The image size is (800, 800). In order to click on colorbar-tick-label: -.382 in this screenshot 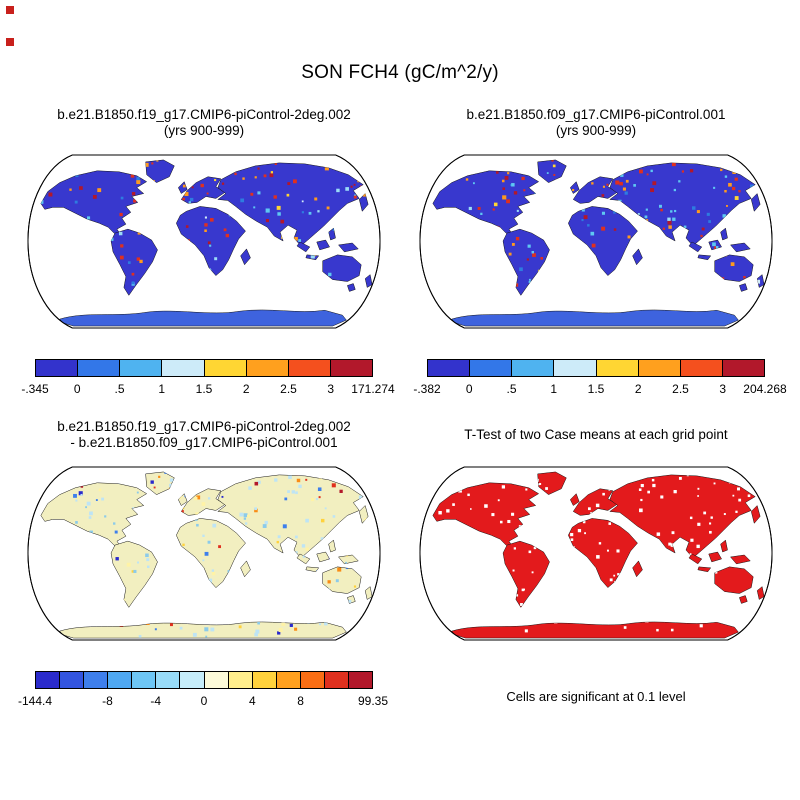, I will do `click(427, 389)`.